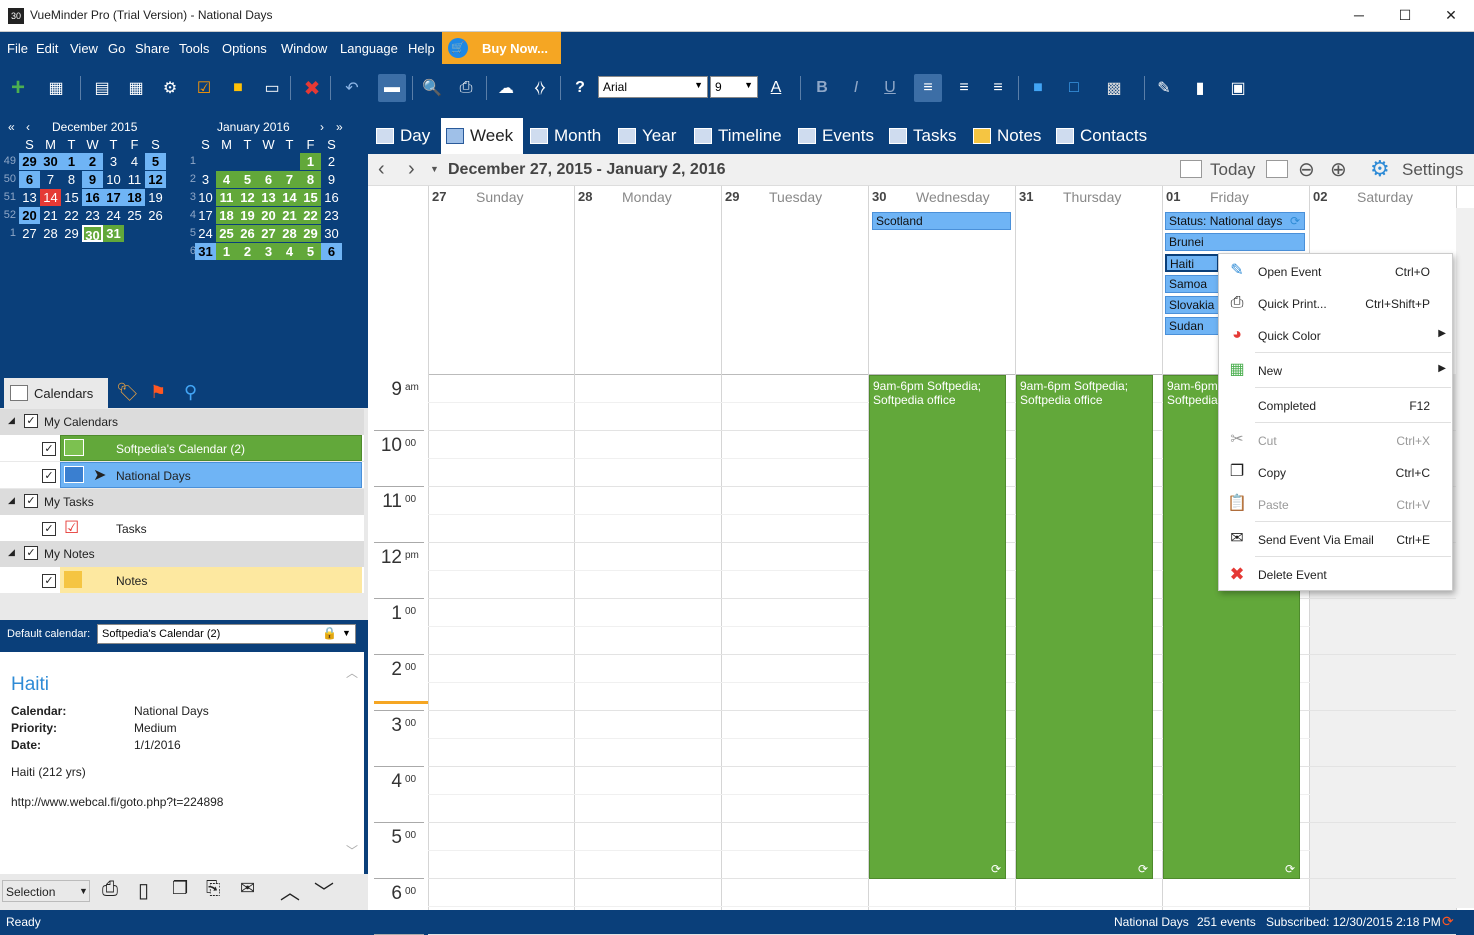 The image size is (1474, 935). What do you see at coordinates (1335, 370) in the screenshot?
I see `menu-new: ▦ New ▶` at bounding box center [1335, 370].